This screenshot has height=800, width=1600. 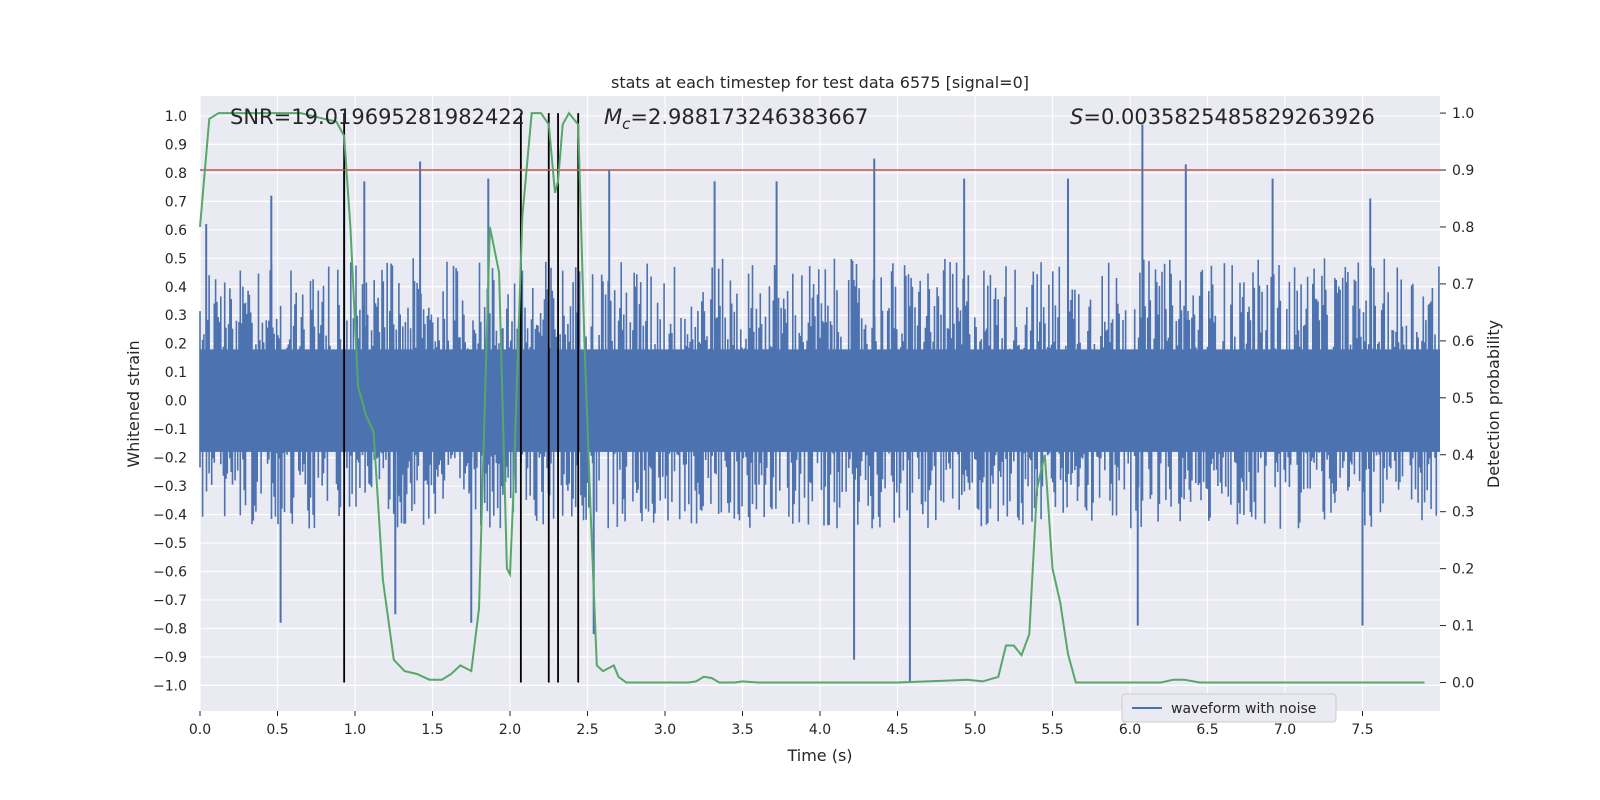 I want to click on chirp-mass-value: =2.988173246383667, so click(x=749, y=117).